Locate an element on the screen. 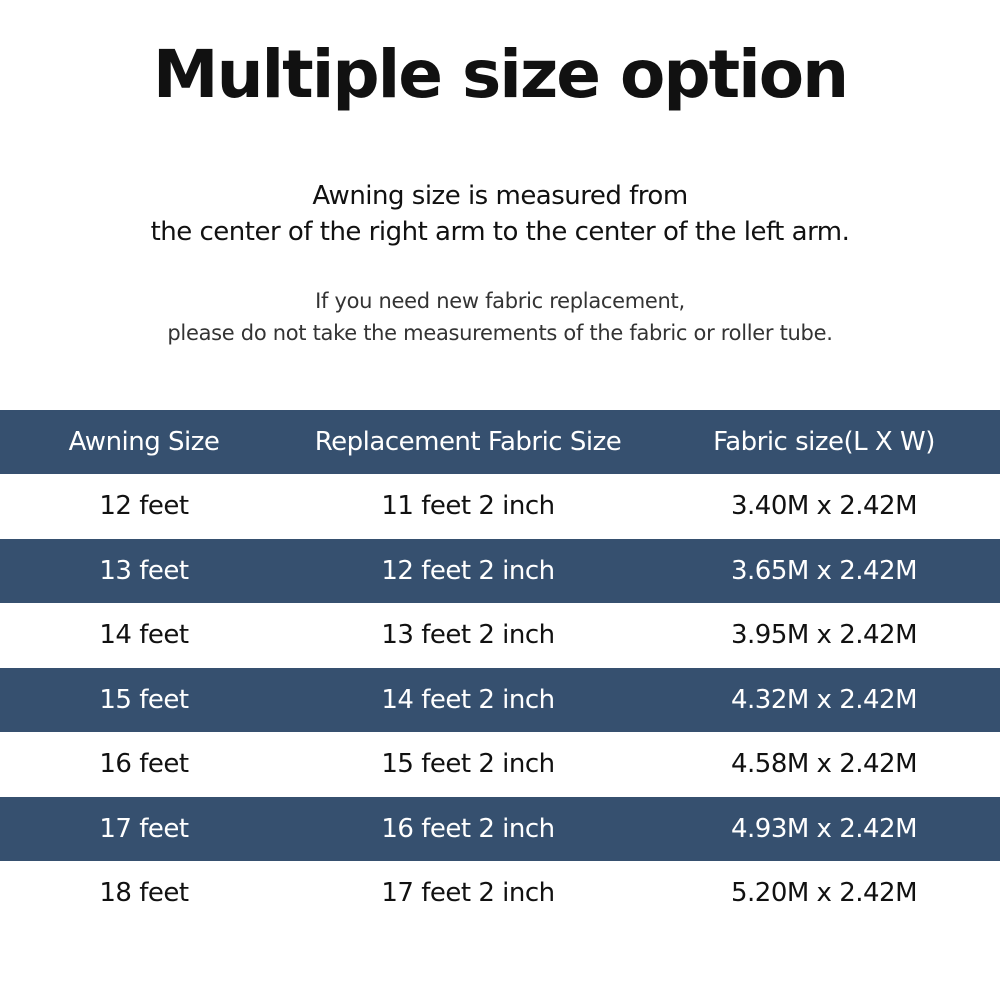 The height and width of the screenshot is (1000, 1000). cell-replacement-fabric-size: 16 feet 2 inch is located at coordinates (468, 828).